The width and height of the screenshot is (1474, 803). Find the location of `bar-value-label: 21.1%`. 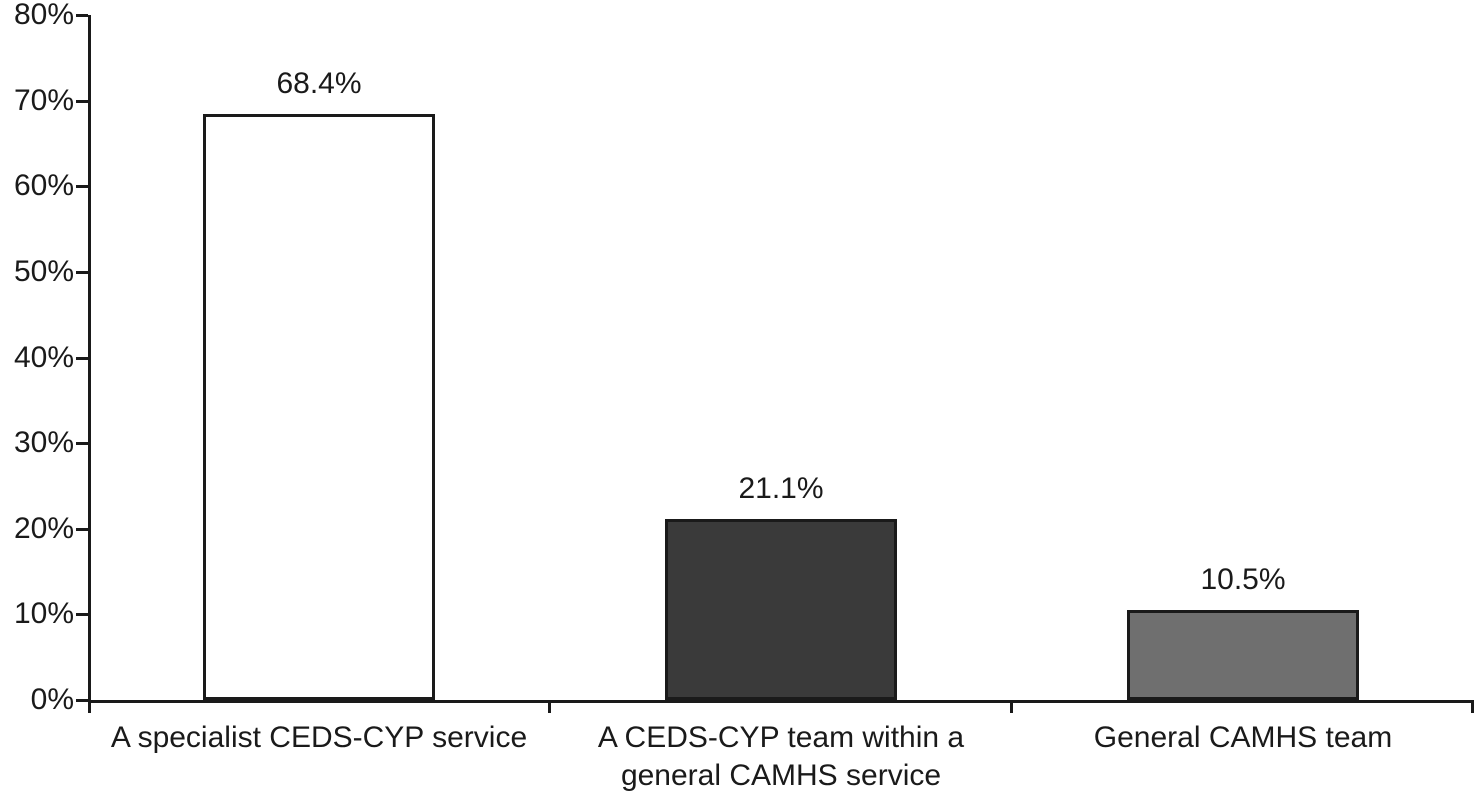

bar-value-label: 21.1% is located at coordinates (781, 489).